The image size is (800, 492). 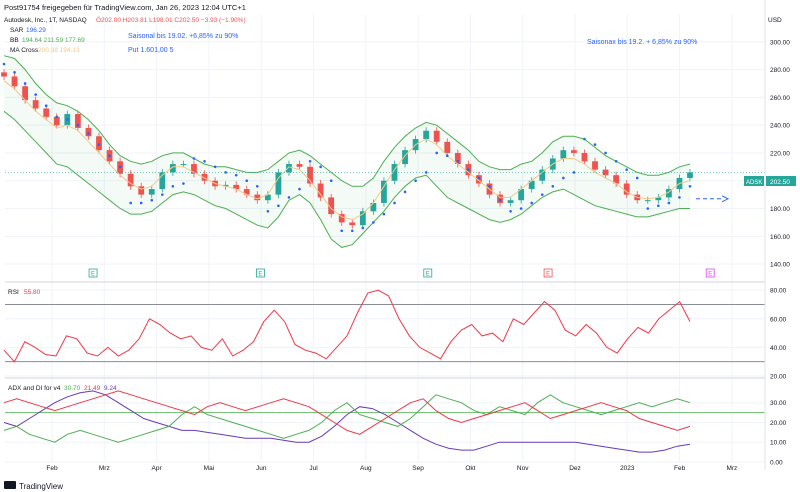 What do you see at coordinates (780, 265) in the screenshot?
I see `price-tick-label: 140.00` at bounding box center [780, 265].